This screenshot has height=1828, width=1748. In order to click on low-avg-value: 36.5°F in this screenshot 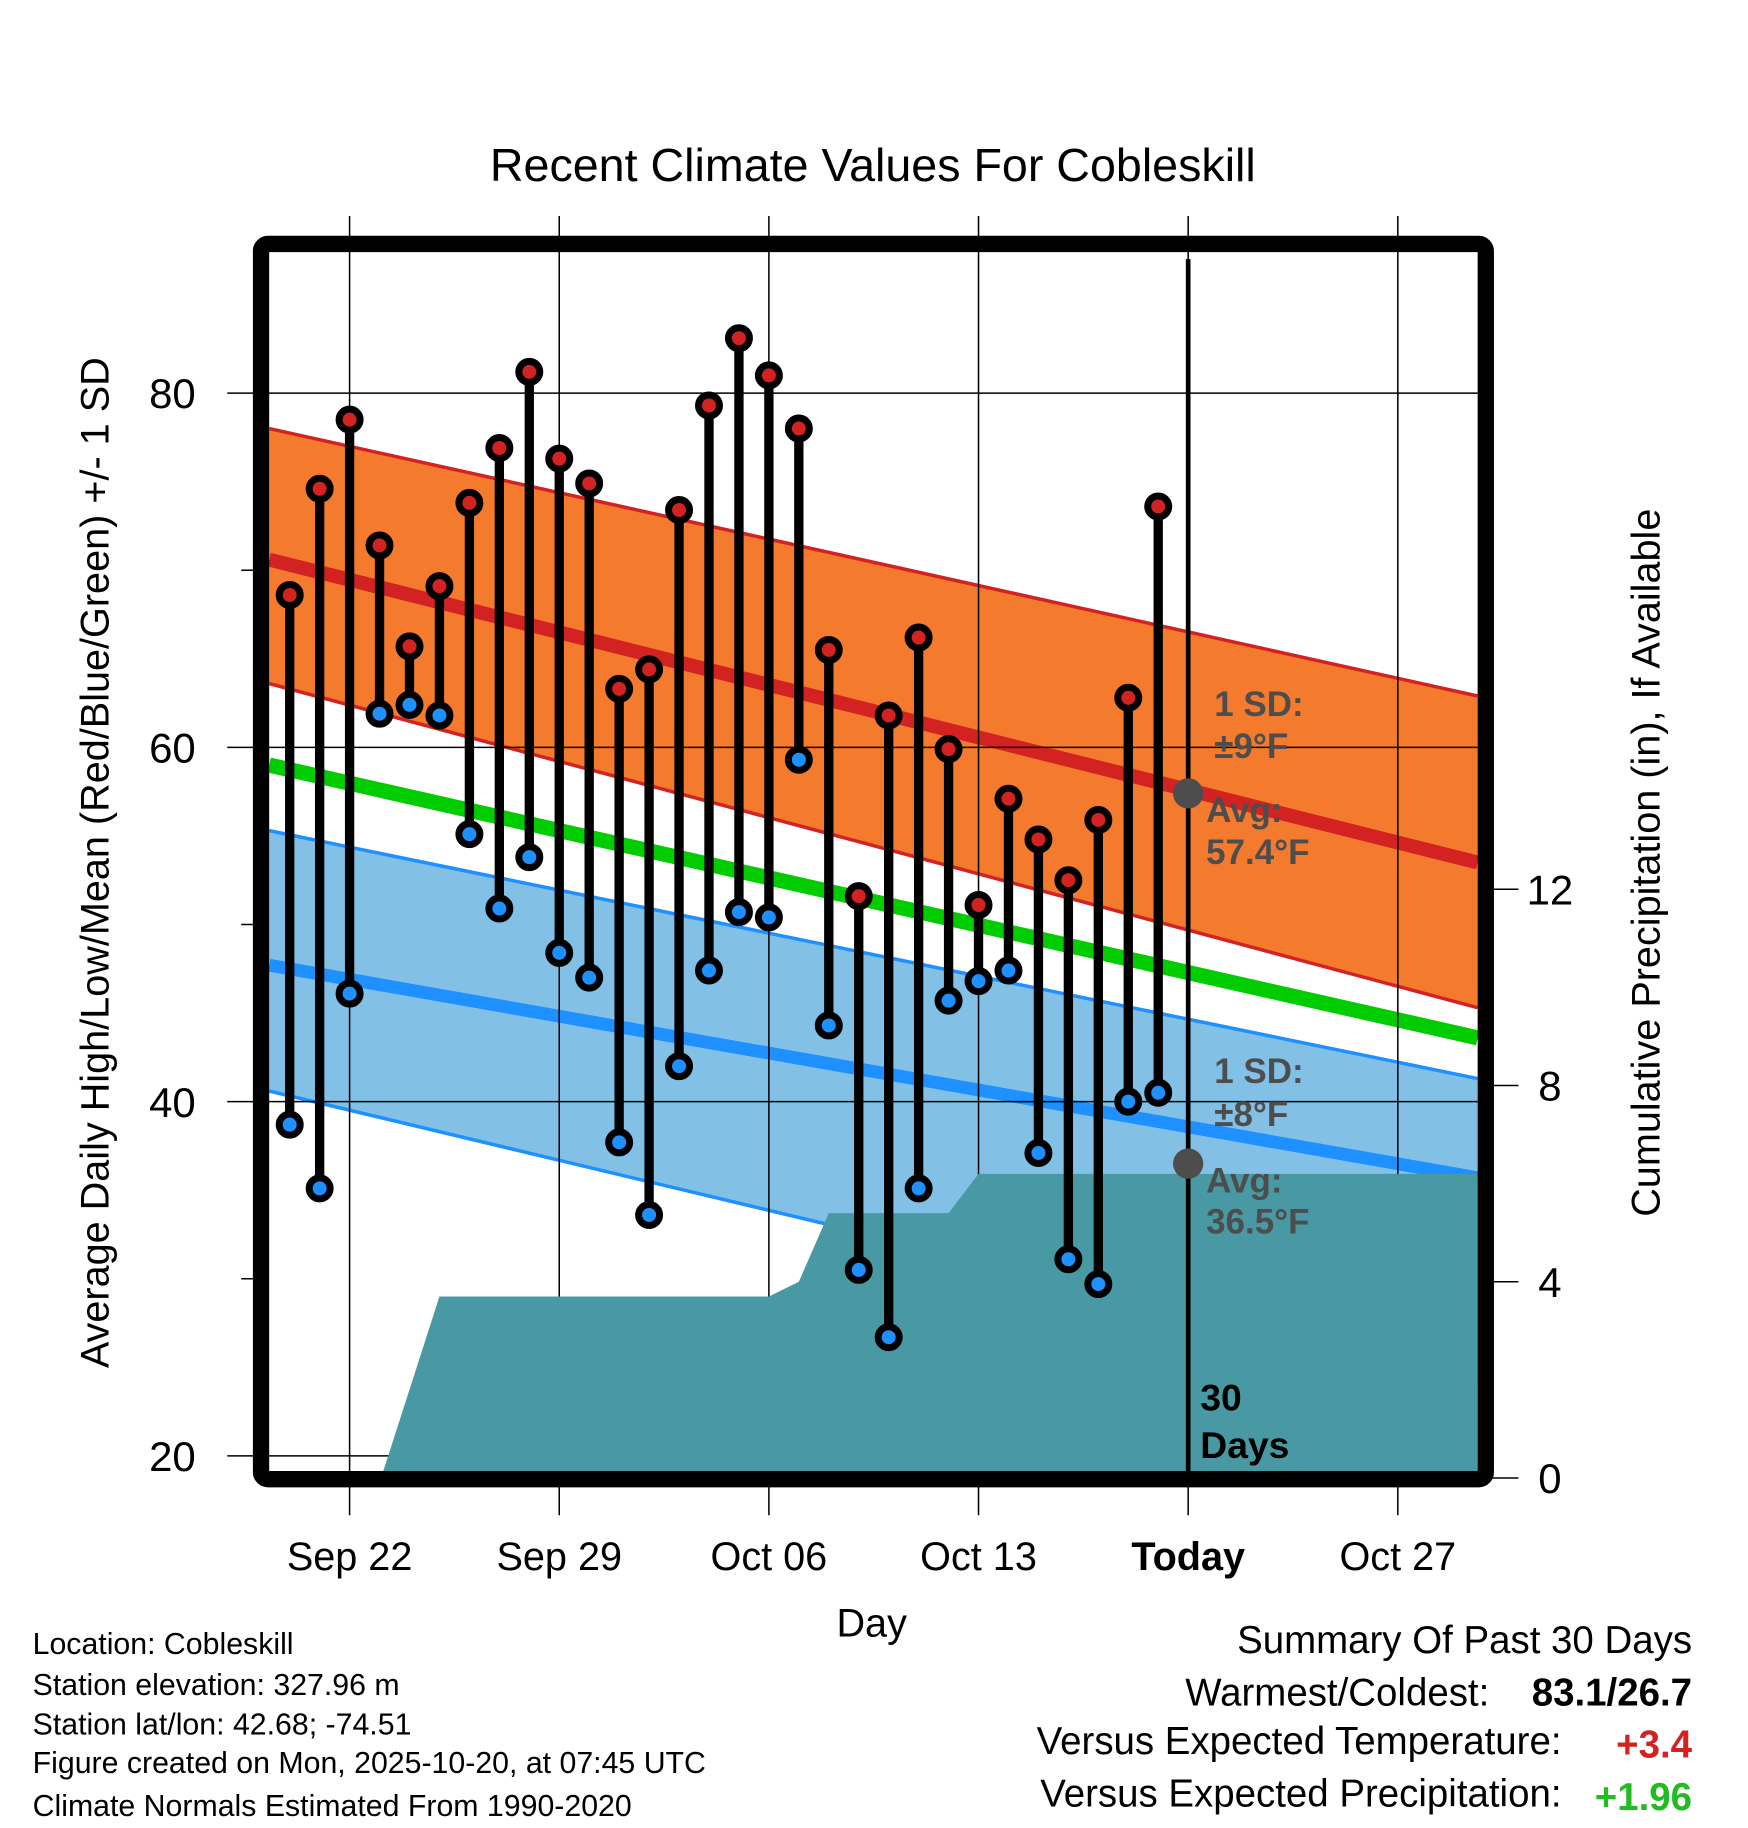, I will do `click(1257, 1221)`.